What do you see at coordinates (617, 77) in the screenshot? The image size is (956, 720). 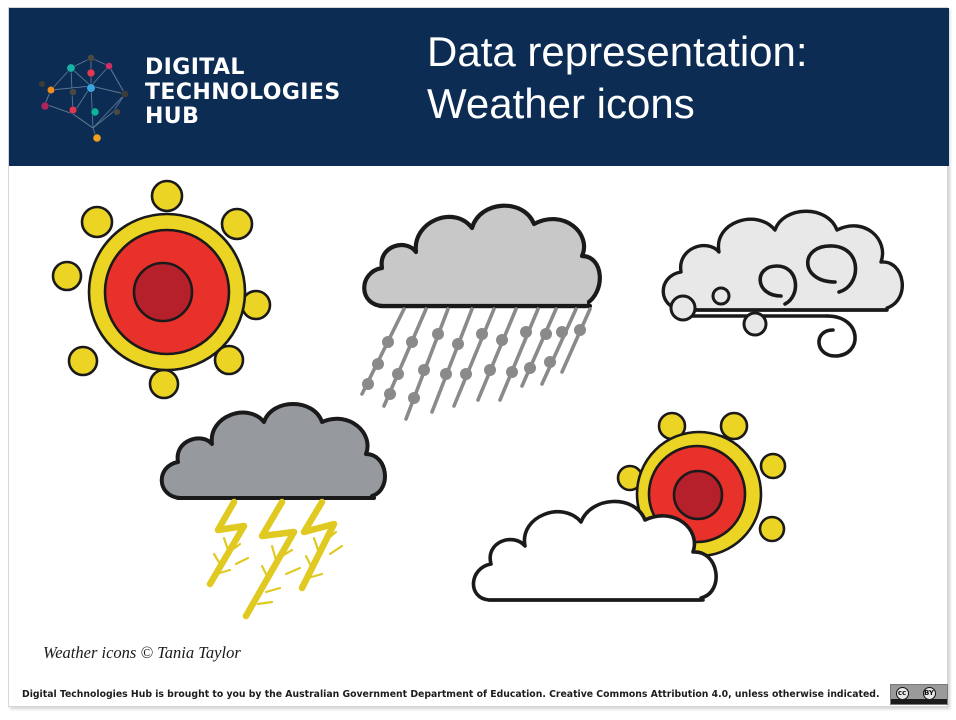 I see `page-title: Data representation: Weather icons` at bounding box center [617, 77].